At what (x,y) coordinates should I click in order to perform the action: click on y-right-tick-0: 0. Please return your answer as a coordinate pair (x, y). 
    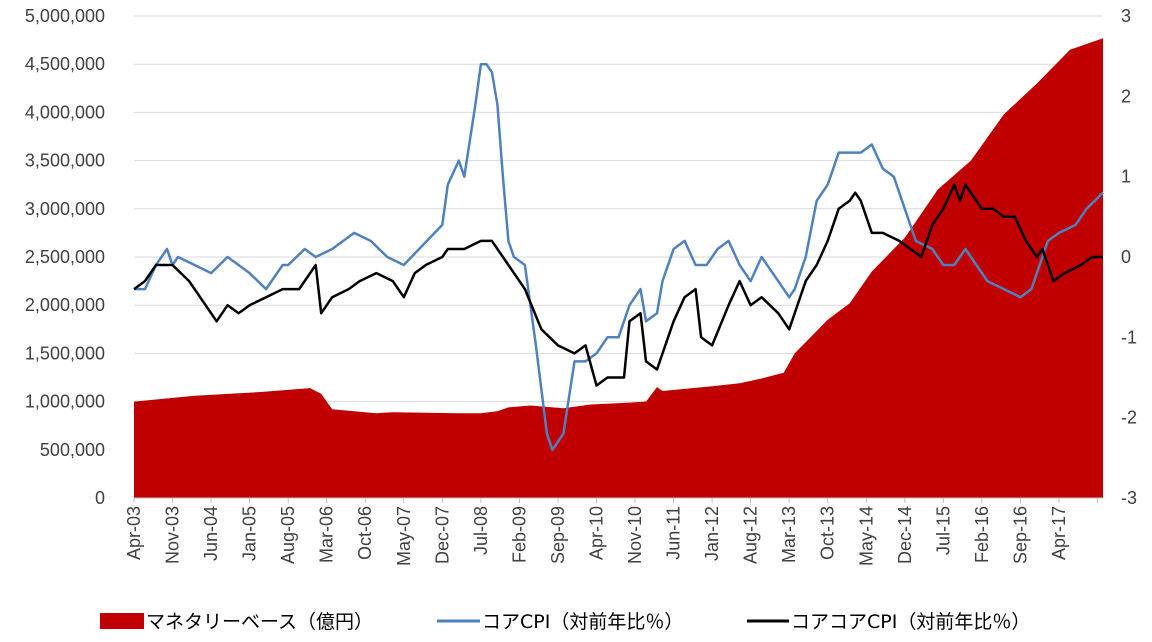
    Looking at the image, I should click on (1126, 257).